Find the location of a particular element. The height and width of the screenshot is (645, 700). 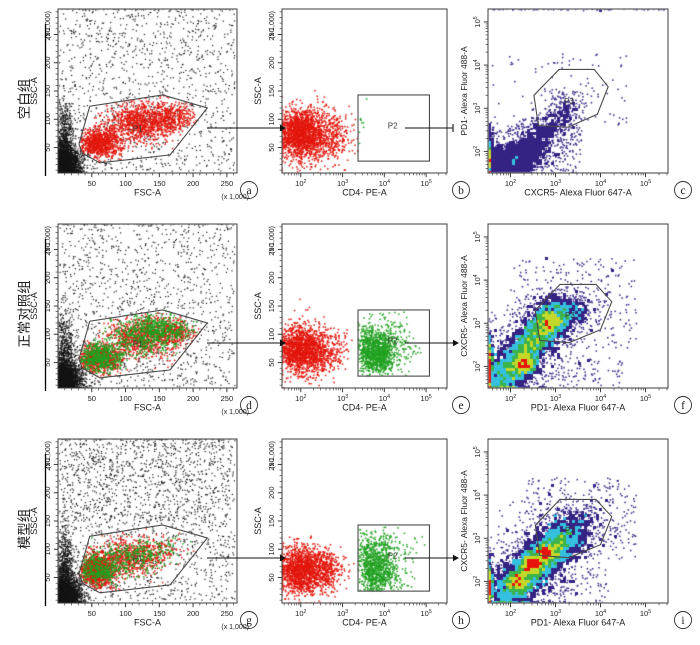

panel-f is located at coordinates (587, 318).